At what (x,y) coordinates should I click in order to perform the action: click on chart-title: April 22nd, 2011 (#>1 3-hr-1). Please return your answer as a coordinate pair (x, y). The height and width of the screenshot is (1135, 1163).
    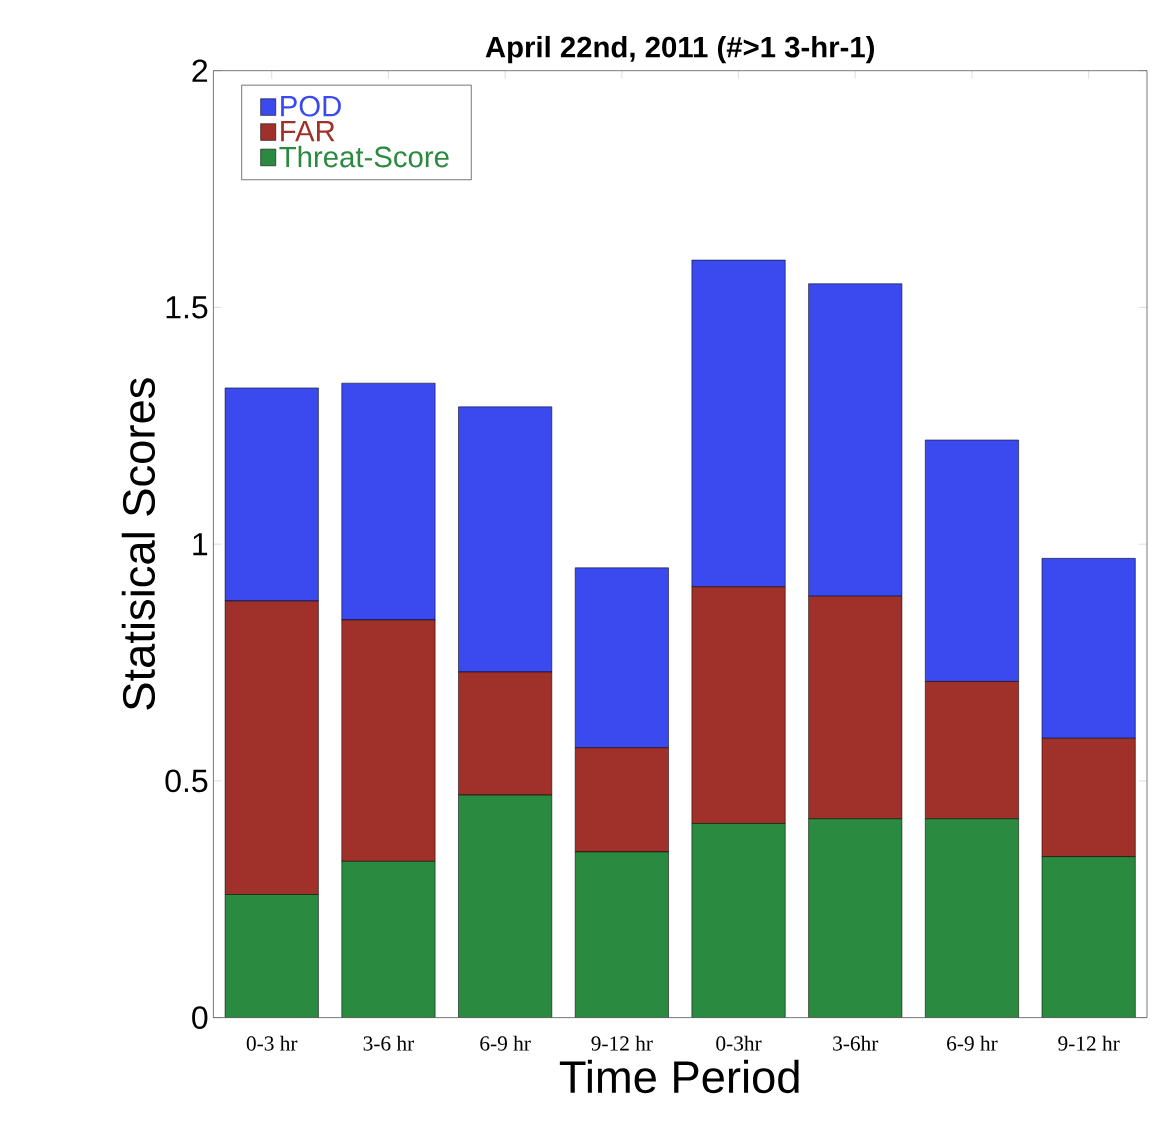
    Looking at the image, I should click on (679, 49).